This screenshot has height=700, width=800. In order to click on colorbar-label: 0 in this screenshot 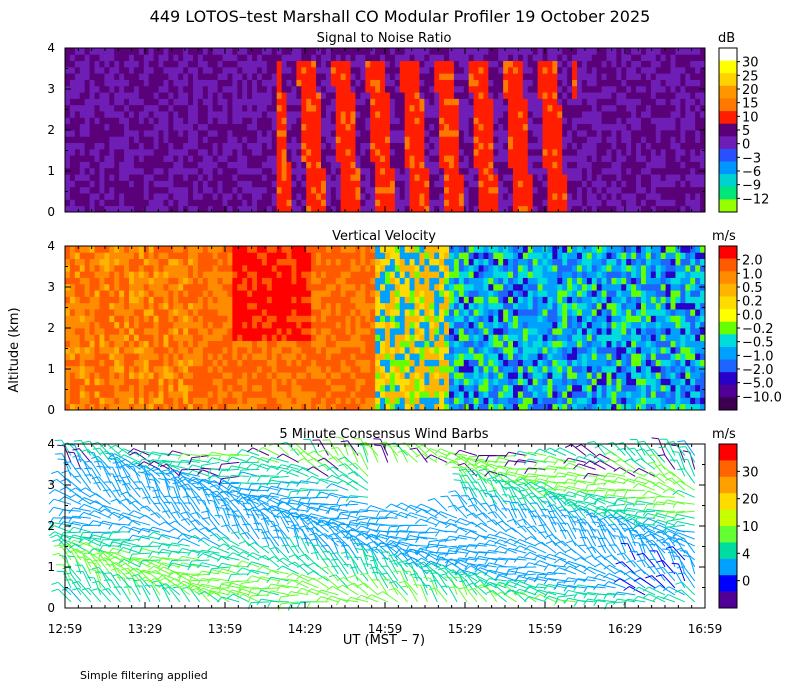, I will do `click(746, 145)`.